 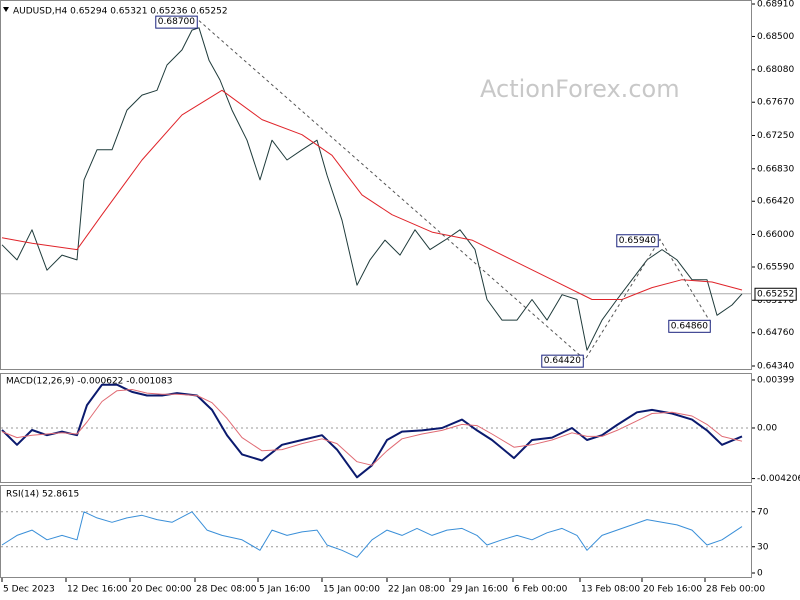 What do you see at coordinates (161, 590) in the screenshot?
I see `x-tick-label: 20 Dec 00:00` at bounding box center [161, 590].